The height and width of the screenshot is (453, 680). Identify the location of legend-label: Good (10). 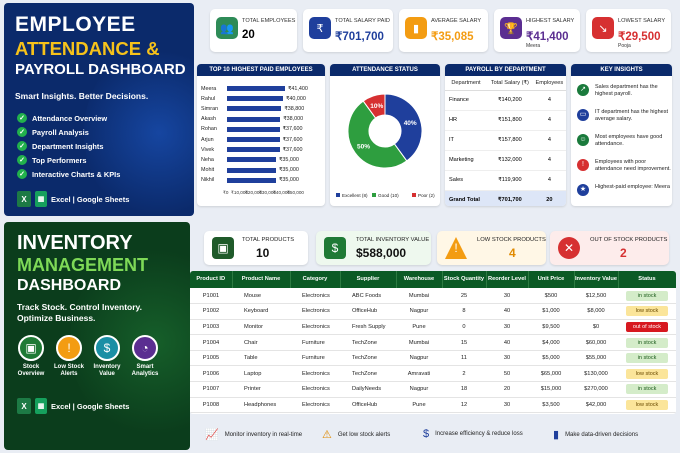
(388, 195).